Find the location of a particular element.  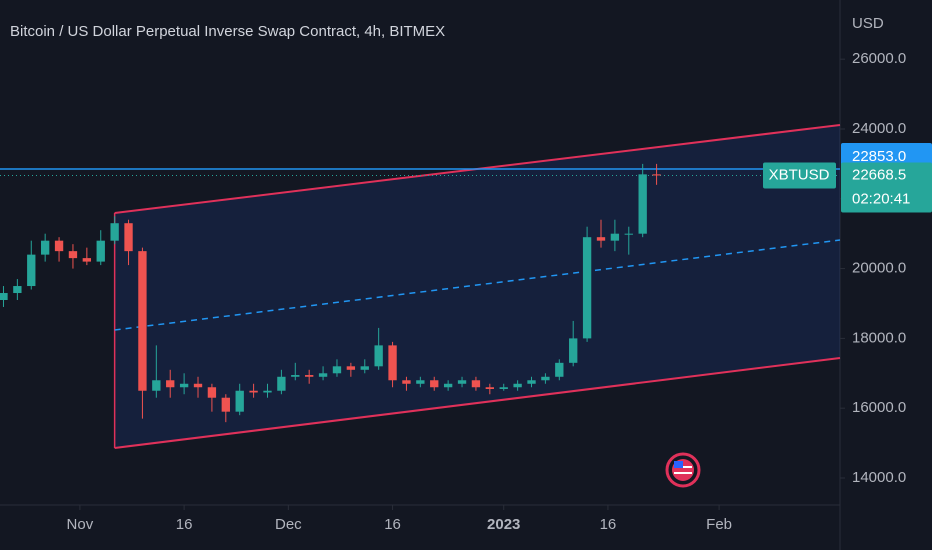

countdown-label: 02:20:41 is located at coordinates (881, 198).